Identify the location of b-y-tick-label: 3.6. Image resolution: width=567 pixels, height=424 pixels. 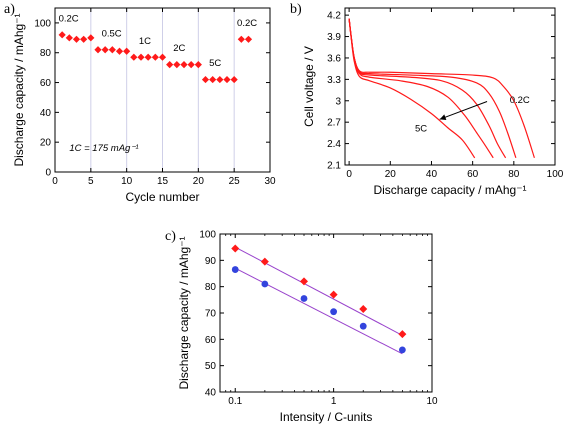
(334, 58).